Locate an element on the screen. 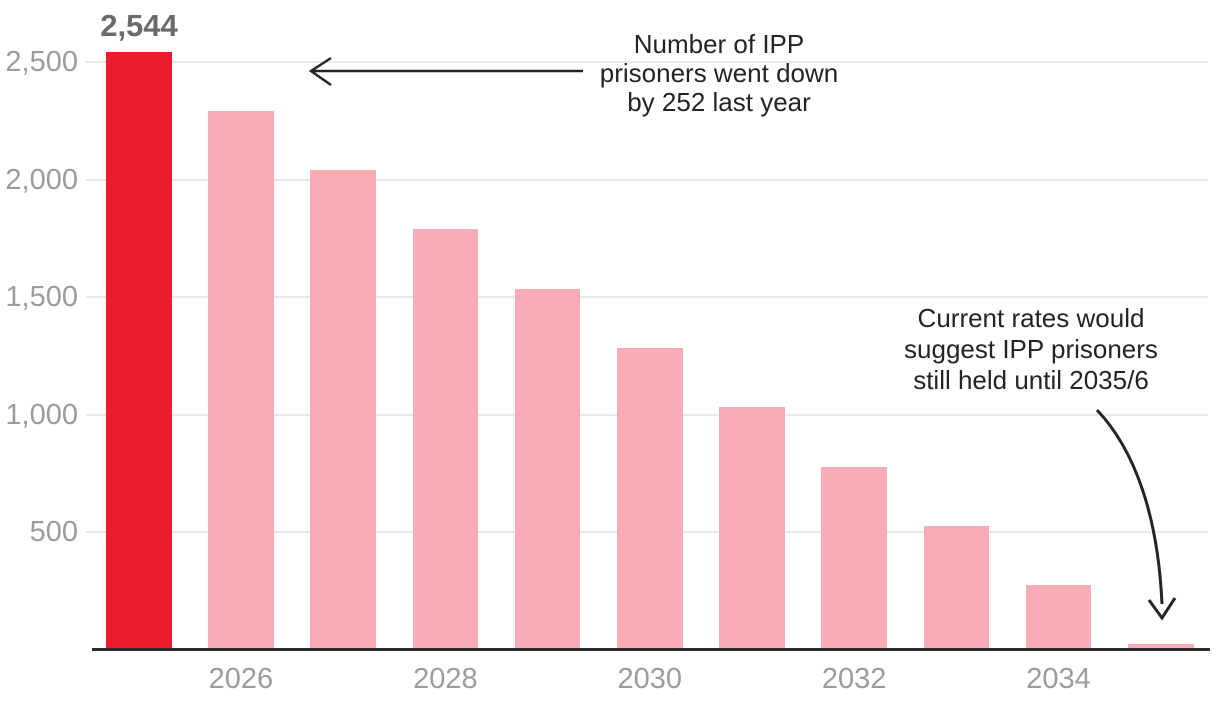  bar-value-label: 2,544 is located at coordinates (139, 25).